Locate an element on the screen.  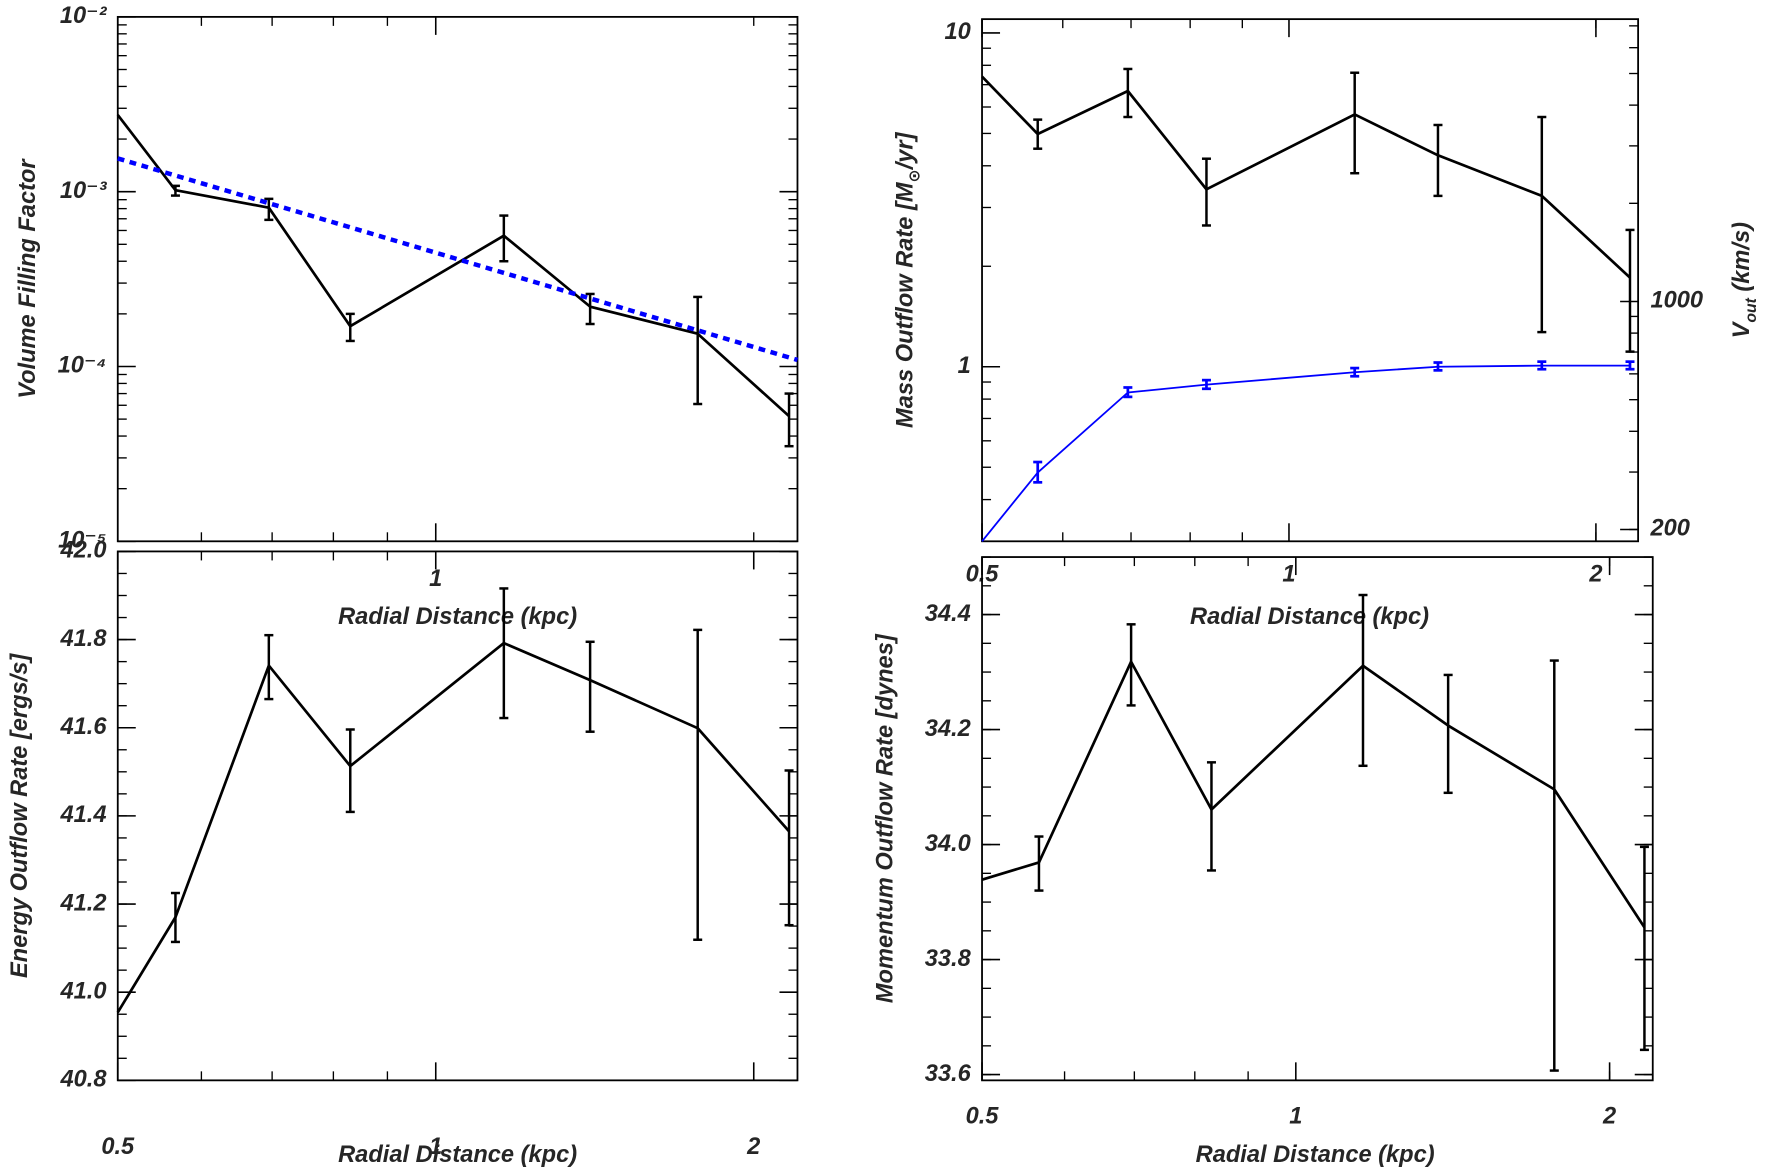
y-tick-label: 33.6 is located at coordinates (948, 1074).